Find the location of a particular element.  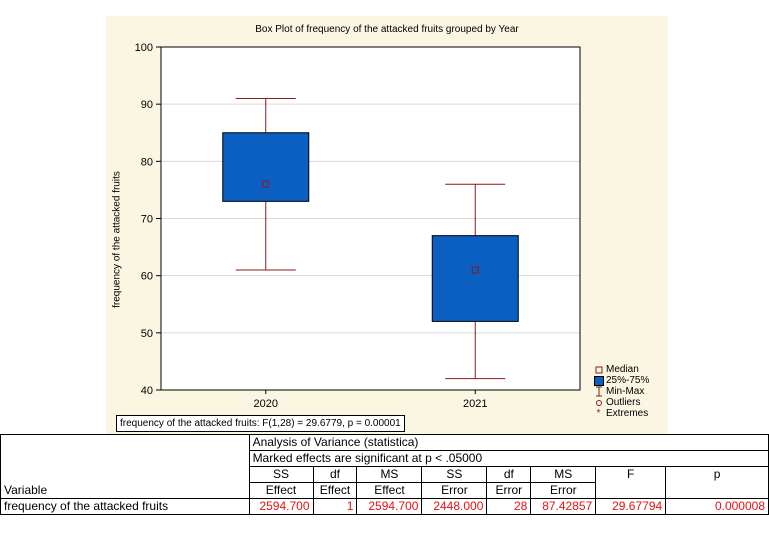

legend-item-extremes: * Extremes is located at coordinates (621, 413).